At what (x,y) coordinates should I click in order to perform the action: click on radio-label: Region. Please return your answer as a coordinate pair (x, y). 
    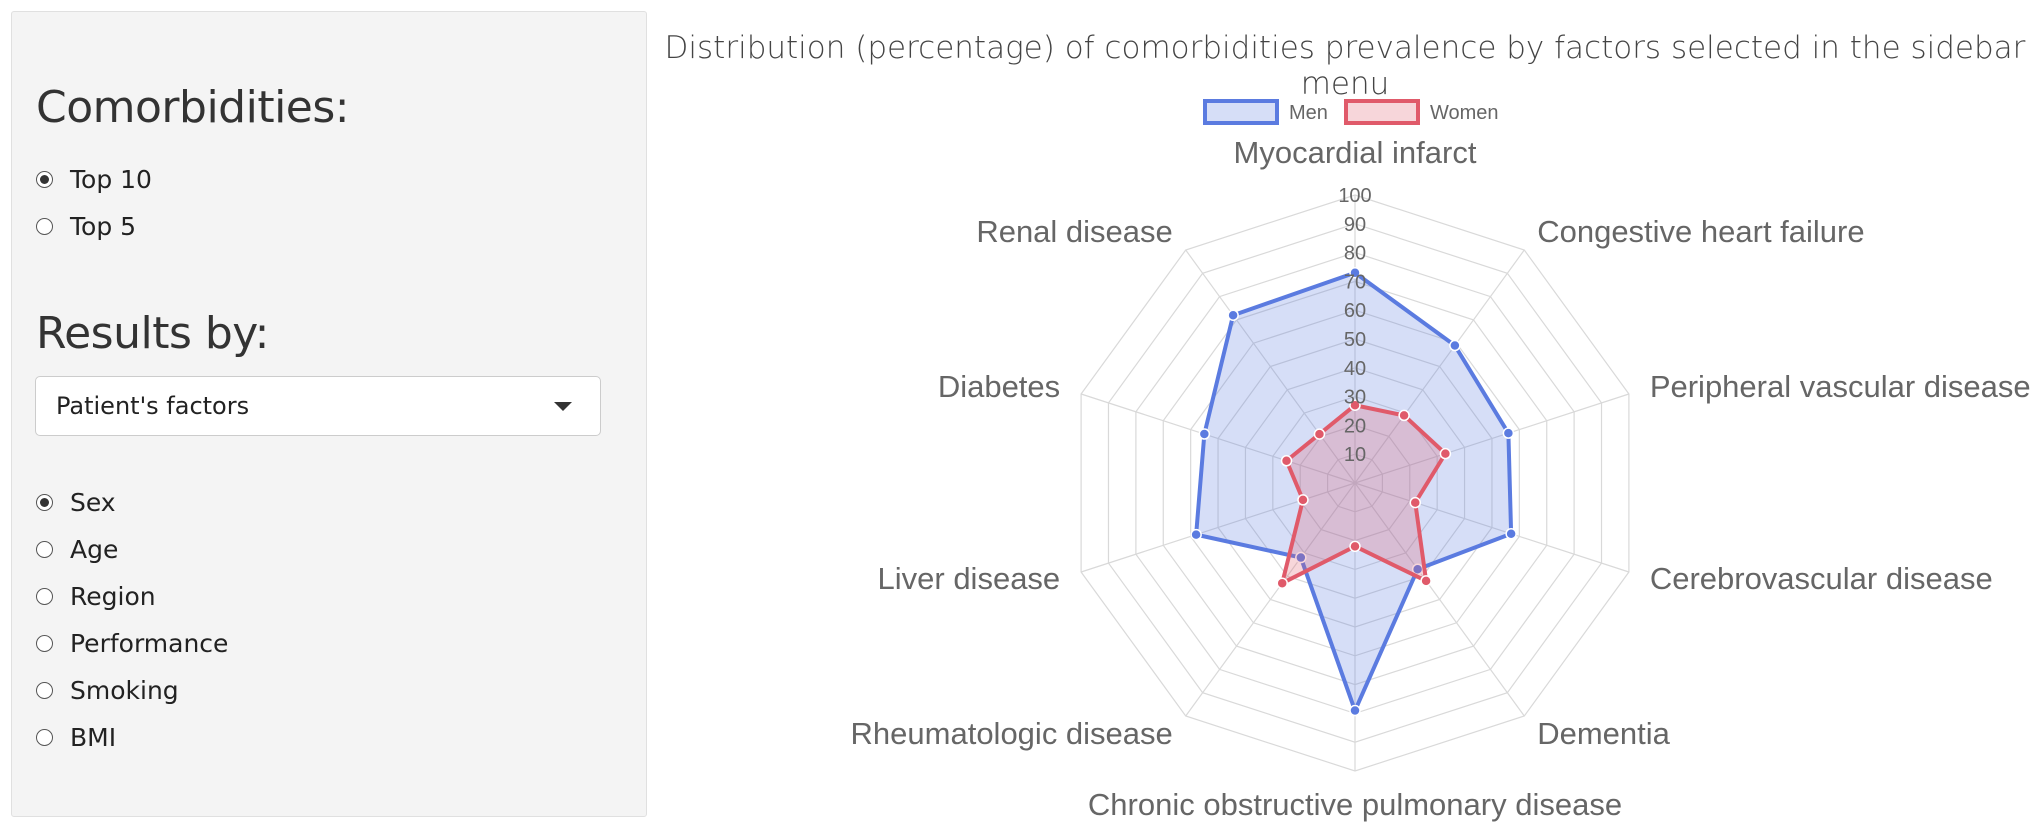
    Looking at the image, I should click on (113, 596).